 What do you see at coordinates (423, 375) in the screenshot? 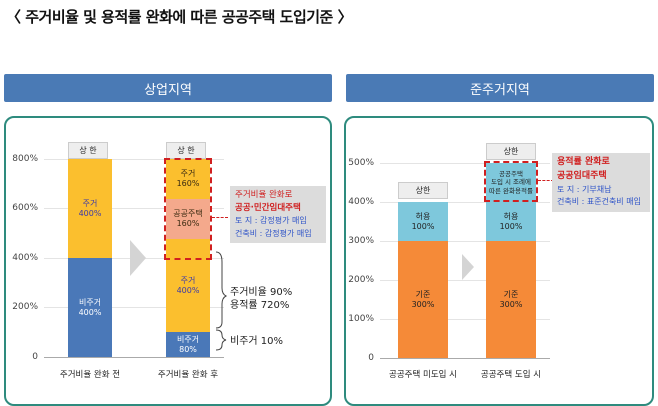
I see `x-label: 공공주택 미도입 시` at bounding box center [423, 375].